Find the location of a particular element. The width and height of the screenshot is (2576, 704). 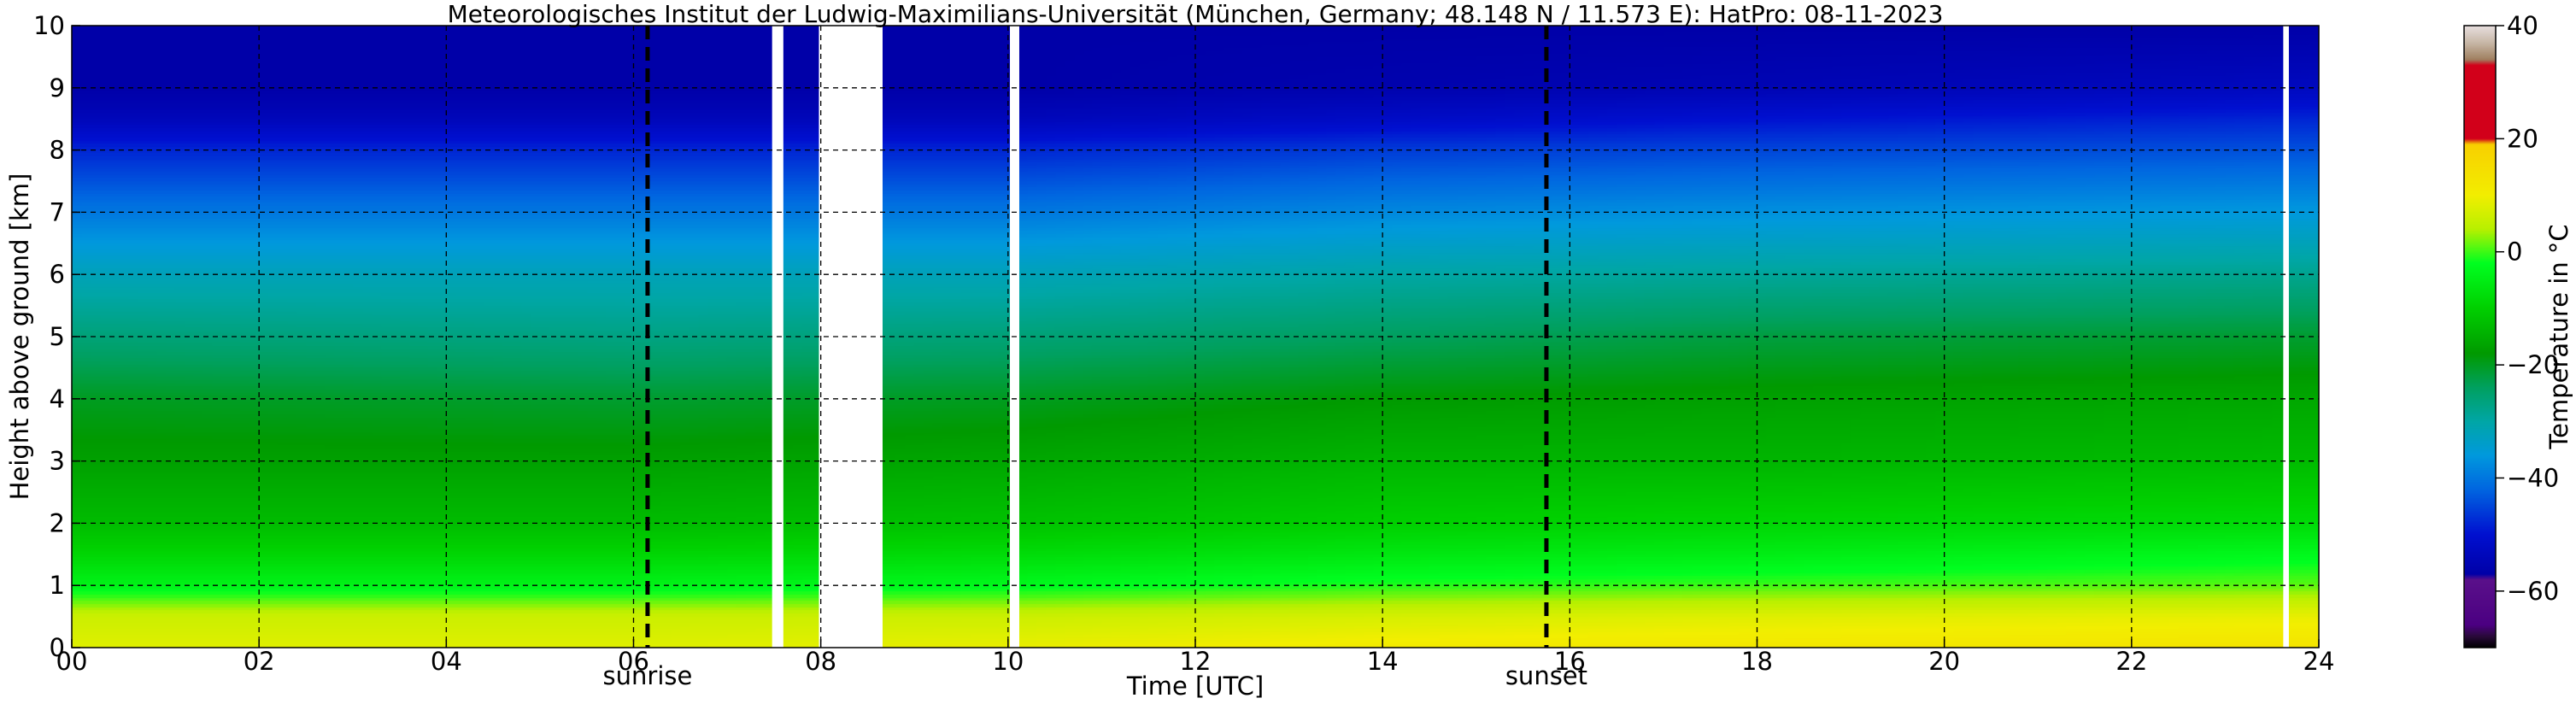

colorbar-tick-label: −60 is located at coordinates (2533, 591).